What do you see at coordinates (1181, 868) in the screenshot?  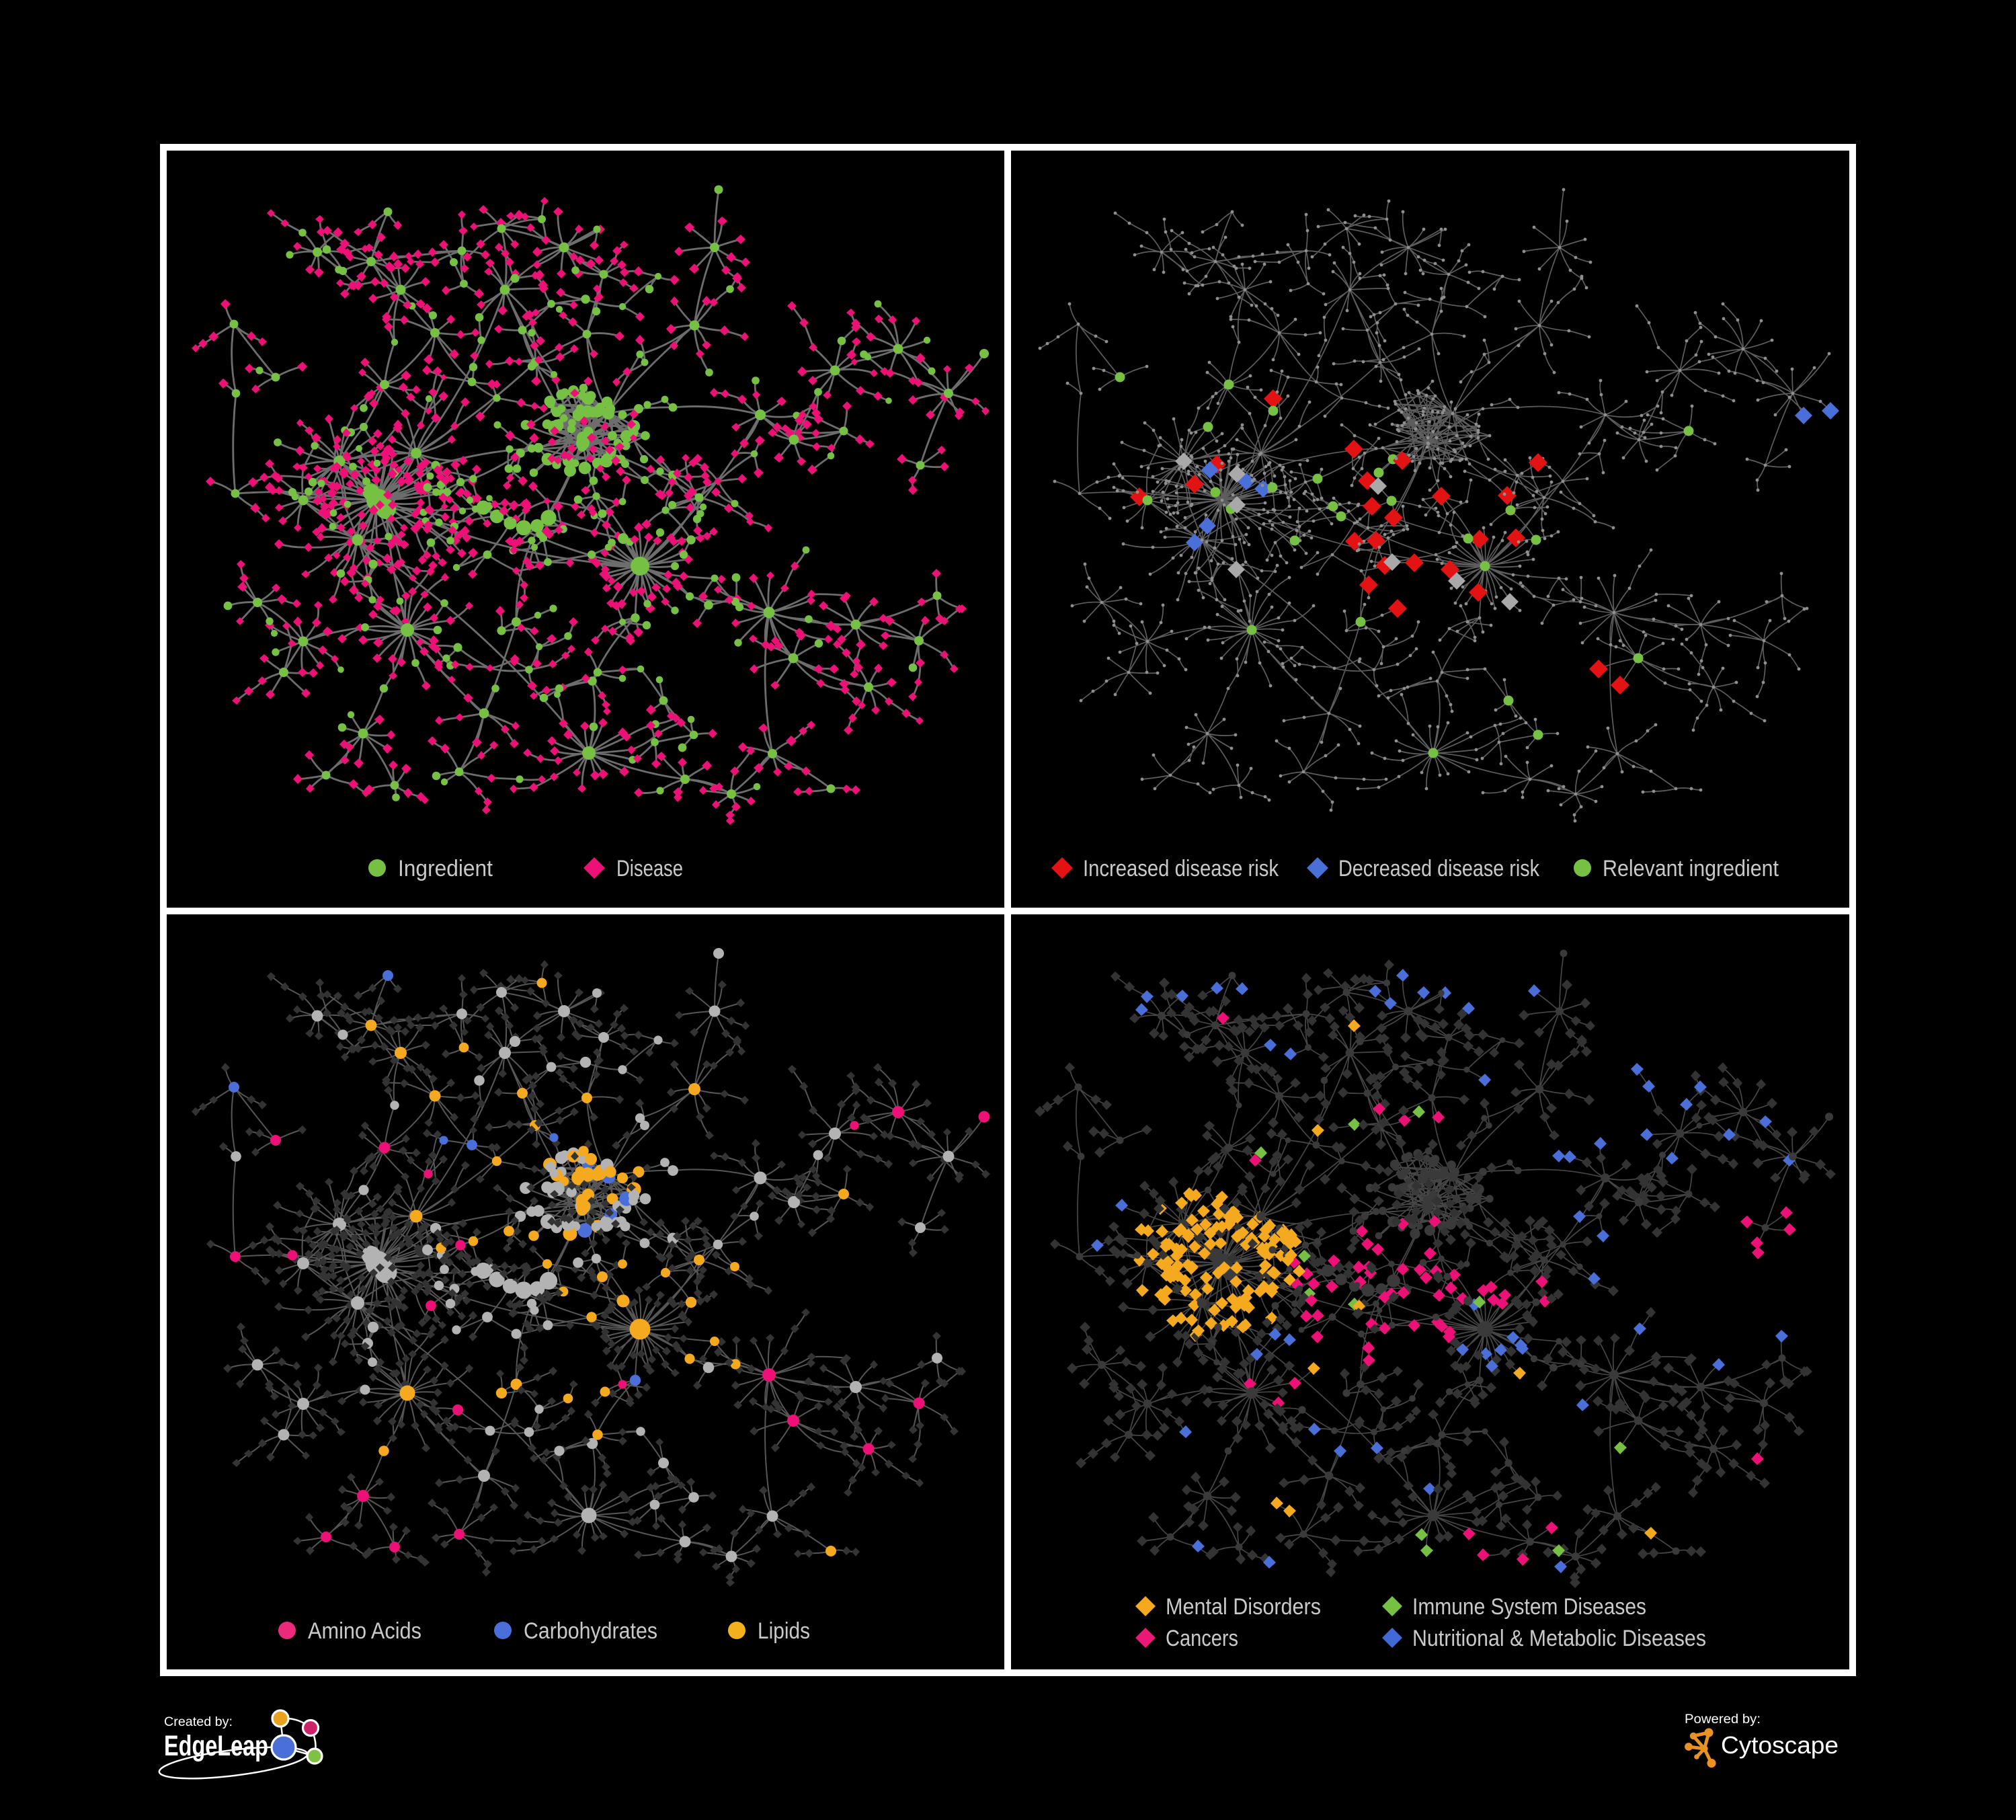 I see `svg-text: Increased disease risk` at bounding box center [1181, 868].